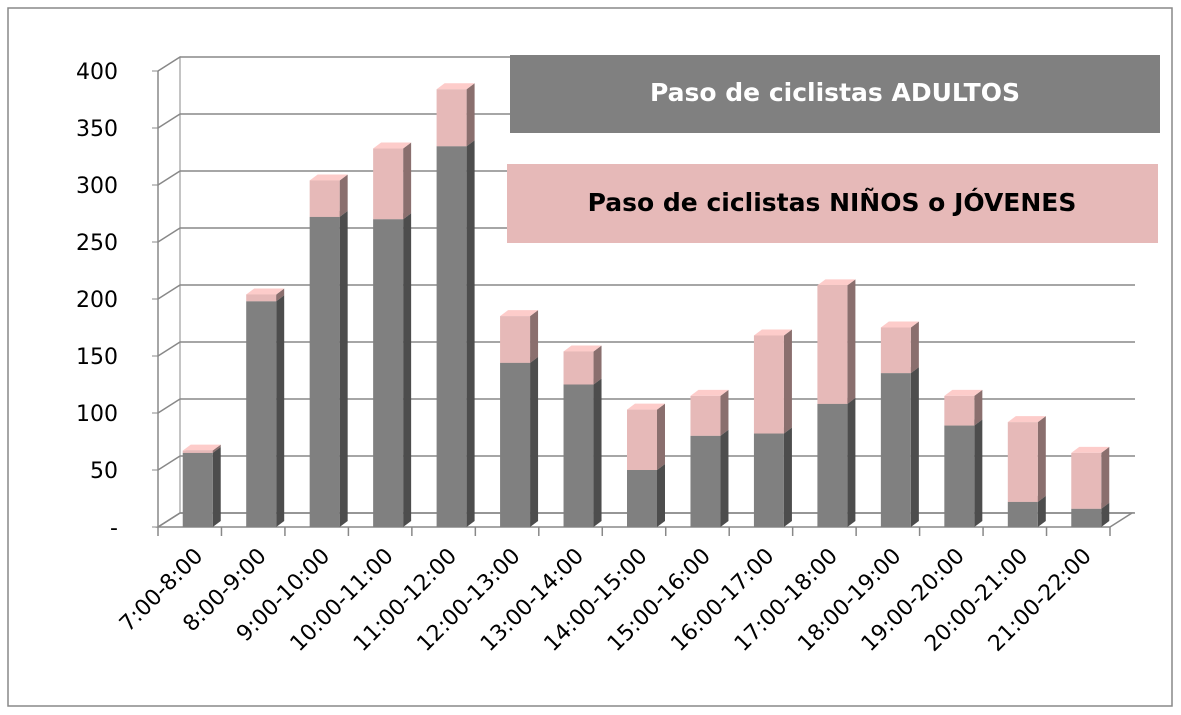  Describe the element at coordinates (97, 243) in the screenshot. I see `y-tick-label: 250` at that location.